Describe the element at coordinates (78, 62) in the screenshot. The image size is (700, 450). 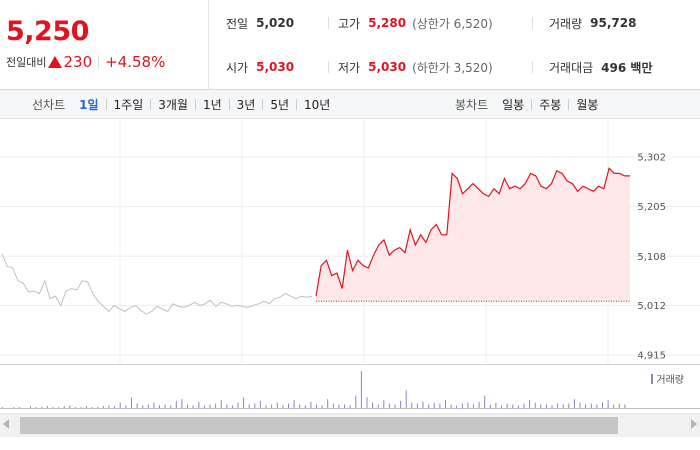
I see `change-value: 230` at that location.